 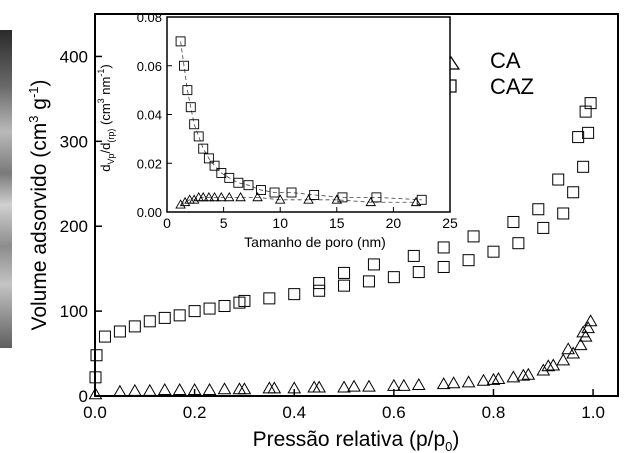 What do you see at coordinates (105, 88) in the screenshot?
I see `inset-y-axis-label-units-mid: nm` at bounding box center [105, 88].